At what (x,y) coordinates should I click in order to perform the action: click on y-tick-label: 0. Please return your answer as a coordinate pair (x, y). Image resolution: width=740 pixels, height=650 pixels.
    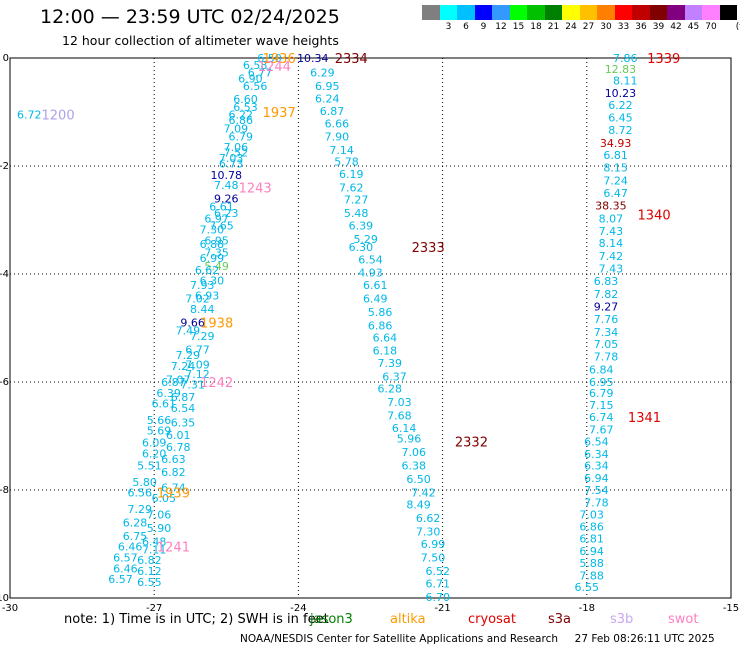
    Looking at the image, I should click on (6, 58).